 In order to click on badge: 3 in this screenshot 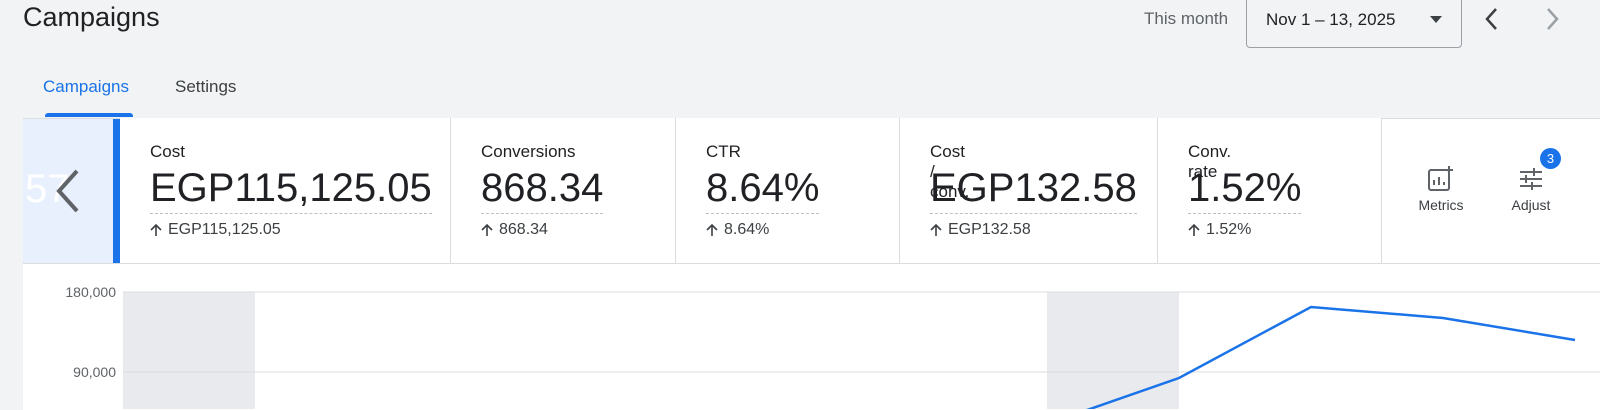, I will do `click(1550, 158)`.